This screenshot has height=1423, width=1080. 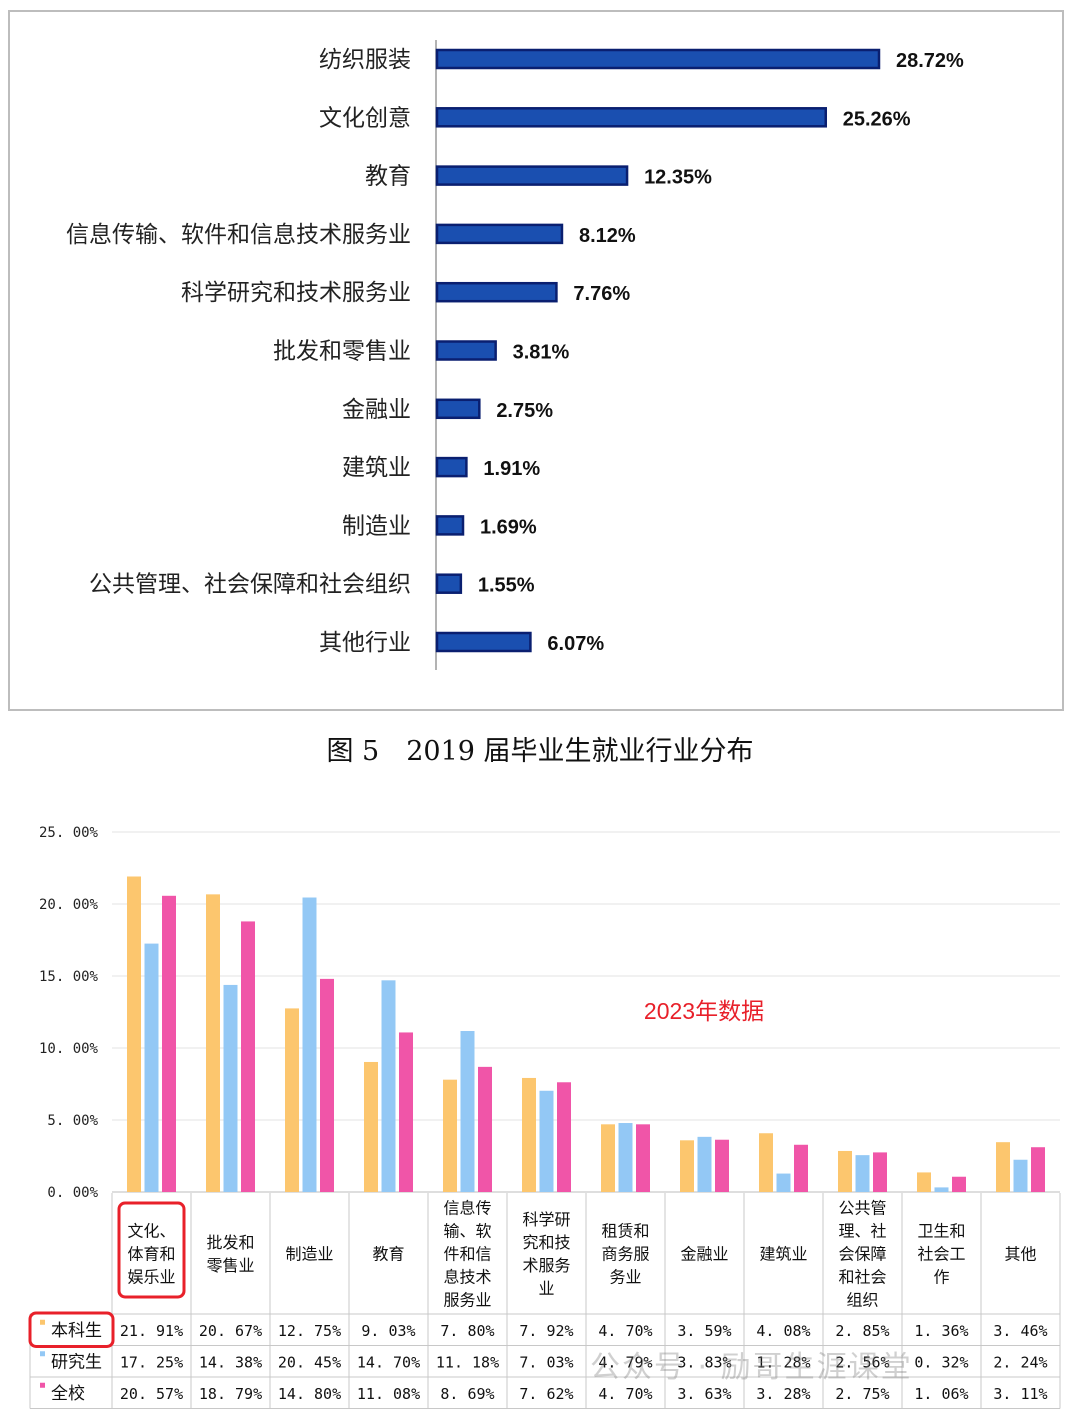 I want to click on y-tick-label: 20. 00%, so click(x=69, y=905).